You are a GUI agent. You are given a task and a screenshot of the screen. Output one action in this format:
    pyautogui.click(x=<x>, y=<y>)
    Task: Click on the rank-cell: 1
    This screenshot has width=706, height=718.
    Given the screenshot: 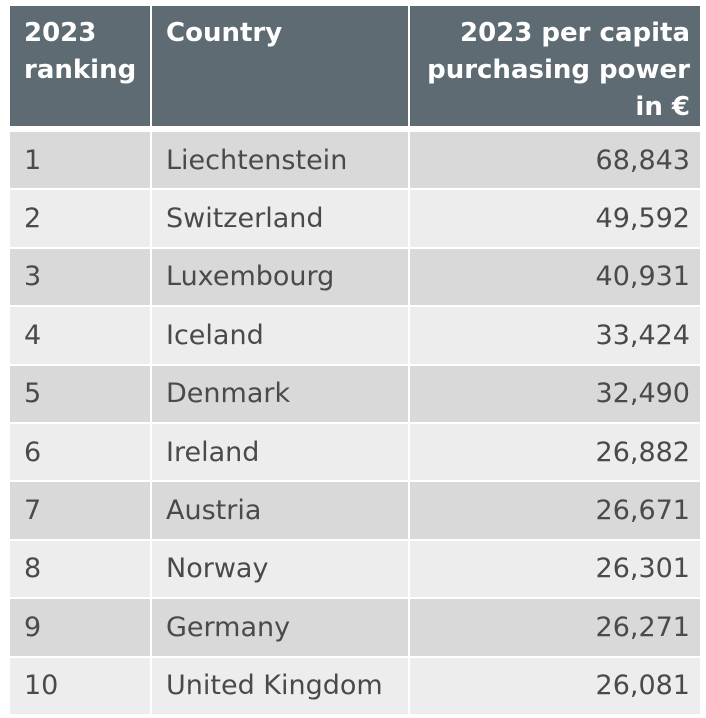 What is the action you would take?
    pyautogui.click(x=81, y=161)
    